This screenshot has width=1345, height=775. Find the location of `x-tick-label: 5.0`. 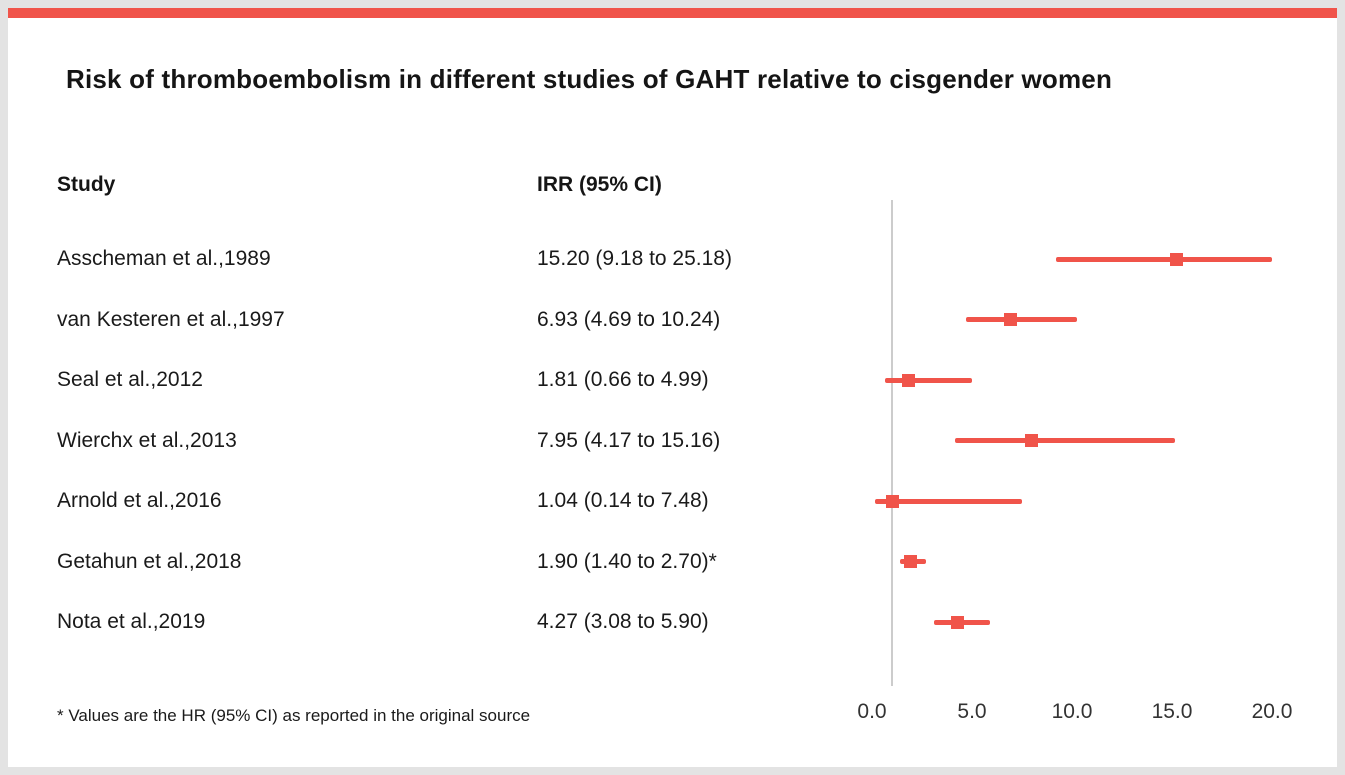

x-tick-label: 5.0 is located at coordinates (972, 711).